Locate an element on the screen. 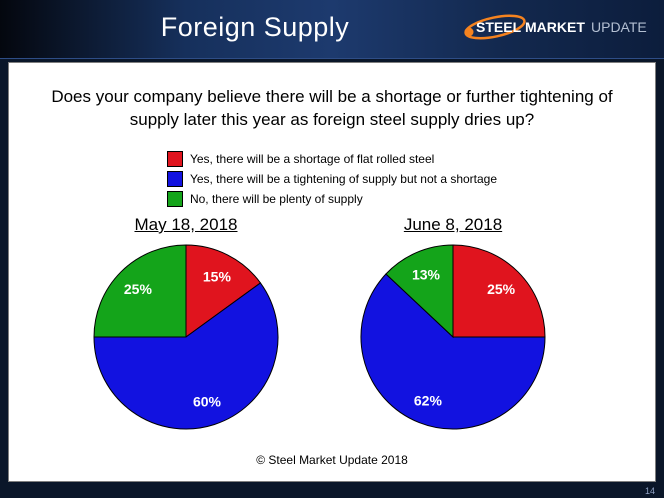  pie-chart-may: 15% 60% 25% is located at coordinates (186, 337).